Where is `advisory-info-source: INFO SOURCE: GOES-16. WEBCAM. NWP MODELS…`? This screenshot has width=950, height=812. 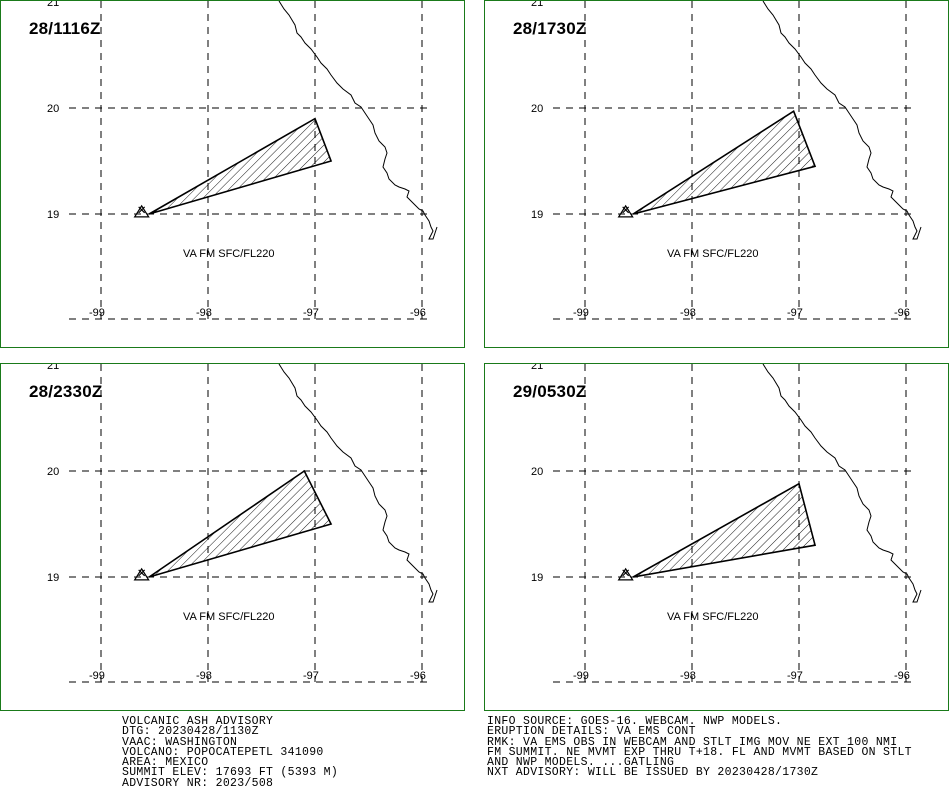 advisory-info-source: INFO SOURCE: GOES-16. WEBCAM. NWP MODELS… is located at coordinates (635, 721).